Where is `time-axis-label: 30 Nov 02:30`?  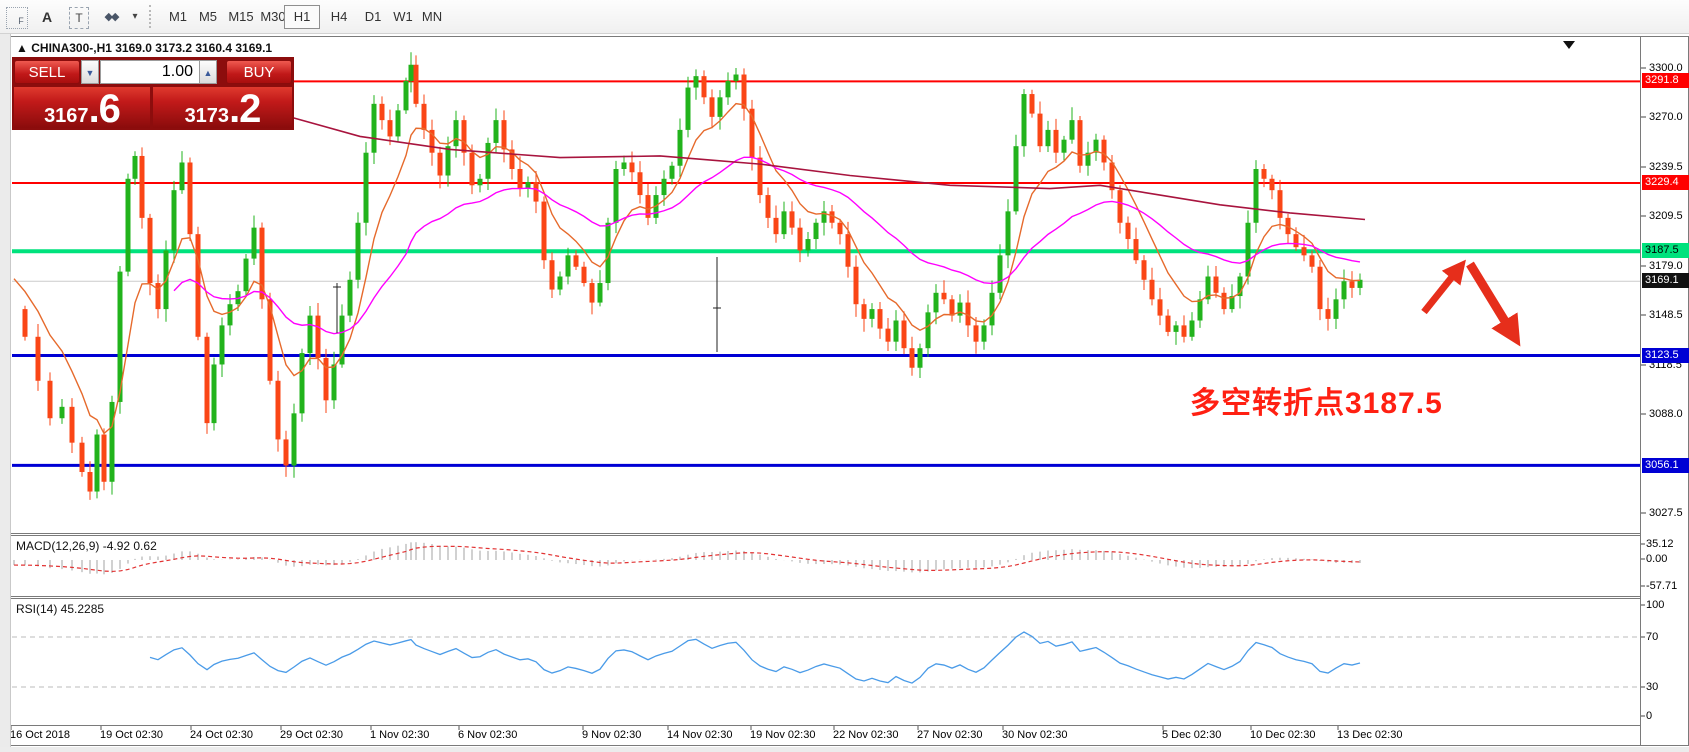
time-axis-label: 30 Nov 02:30 is located at coordinates (1035, 735).